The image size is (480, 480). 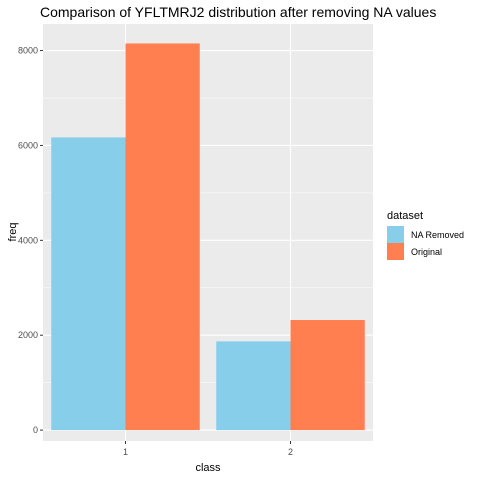 I want to click on y-tick-label: 2000, so click(x=28, y=335).